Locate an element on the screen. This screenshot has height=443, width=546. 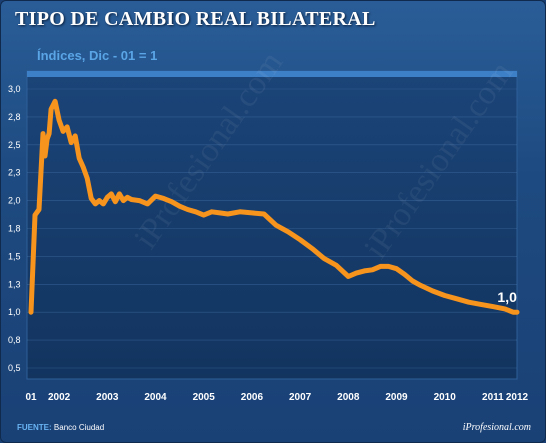
x-tick-label: 2010 is located at coordinates (445, 397).